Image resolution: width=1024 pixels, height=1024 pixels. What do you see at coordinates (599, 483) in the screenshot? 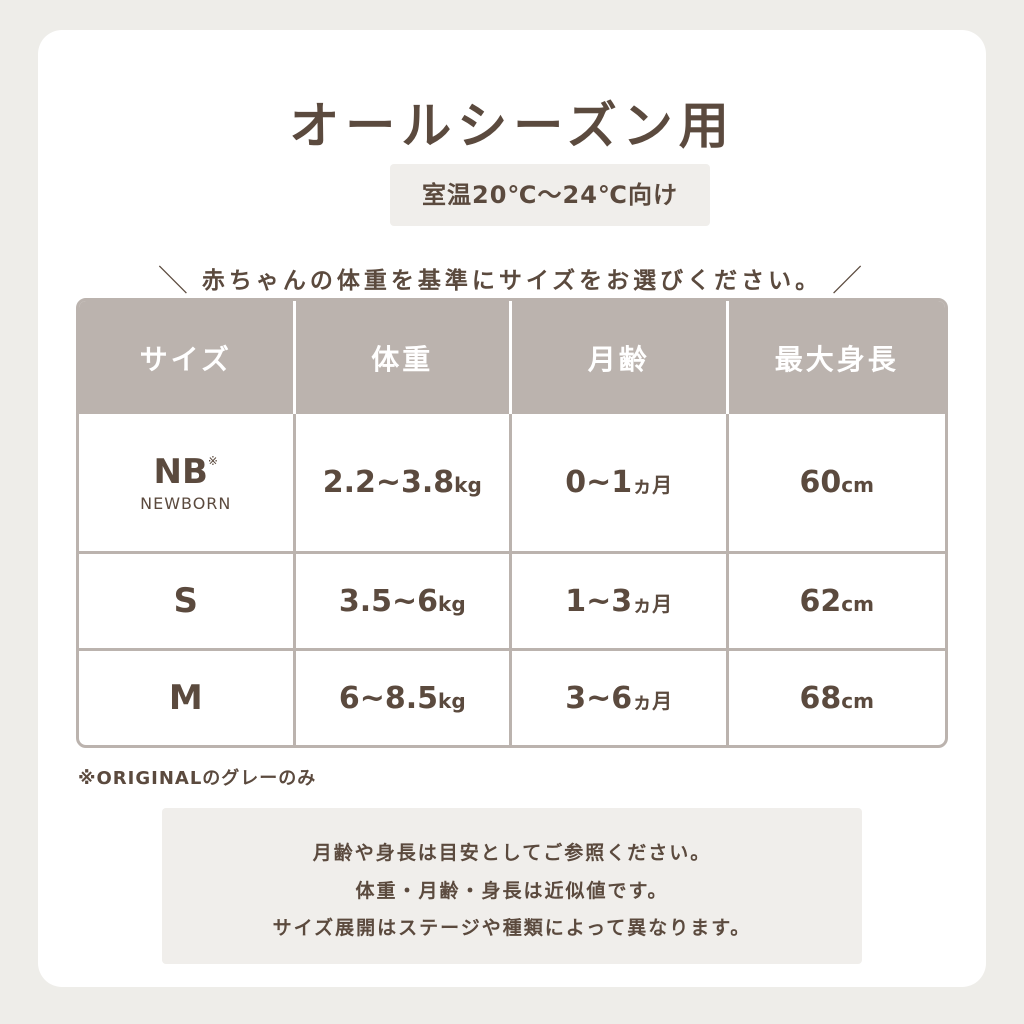
I see `age-value: 0~1` at bounding box center [599, 483].